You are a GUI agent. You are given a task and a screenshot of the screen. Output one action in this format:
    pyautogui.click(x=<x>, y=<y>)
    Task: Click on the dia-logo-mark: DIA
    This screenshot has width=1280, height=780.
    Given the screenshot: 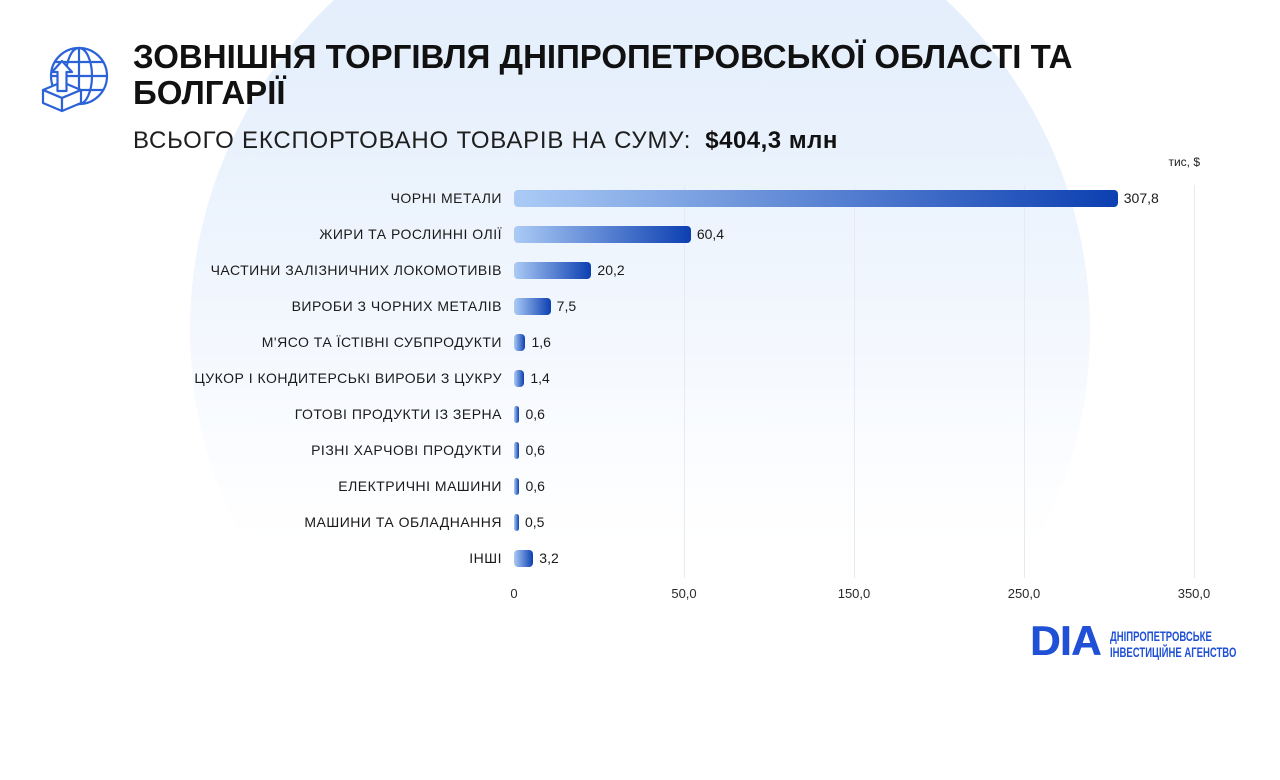 What is the action you would take?
    pyautogui.click(x=1065, y=640)
    